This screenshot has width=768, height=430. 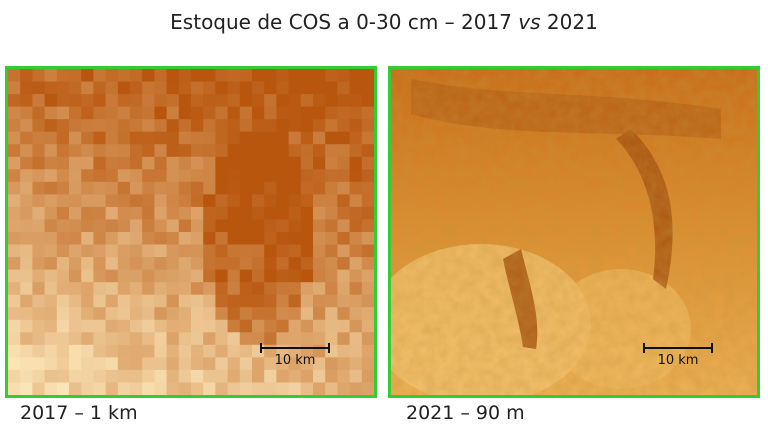 I want to click on caption-2017: 2017 – 1 km, so click(x=79, y=413).